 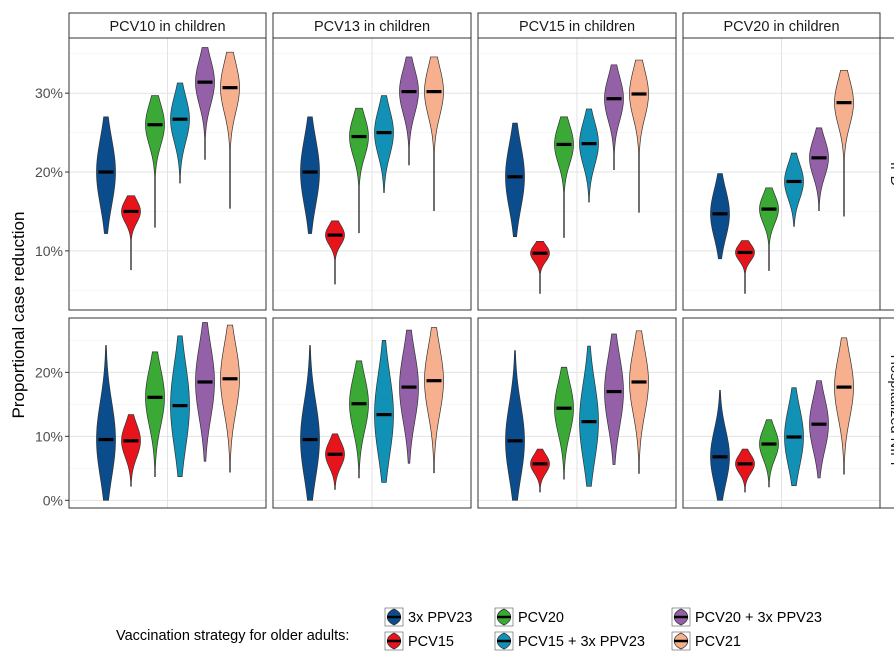 What do you see at coordinates (890, 174) in the screenshot?
I see `row-label: IPD` at bounding box center [890, 174].